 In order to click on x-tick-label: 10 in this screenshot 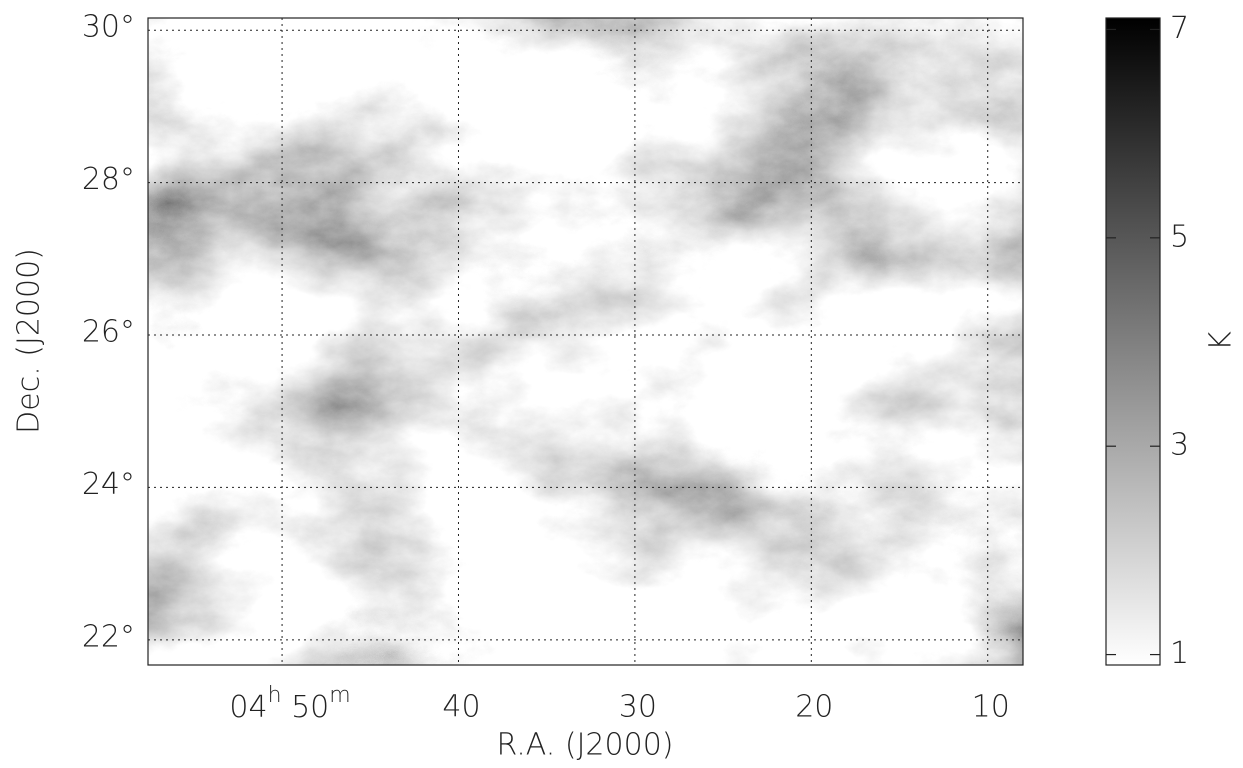, I will do `click(991, 707)`.